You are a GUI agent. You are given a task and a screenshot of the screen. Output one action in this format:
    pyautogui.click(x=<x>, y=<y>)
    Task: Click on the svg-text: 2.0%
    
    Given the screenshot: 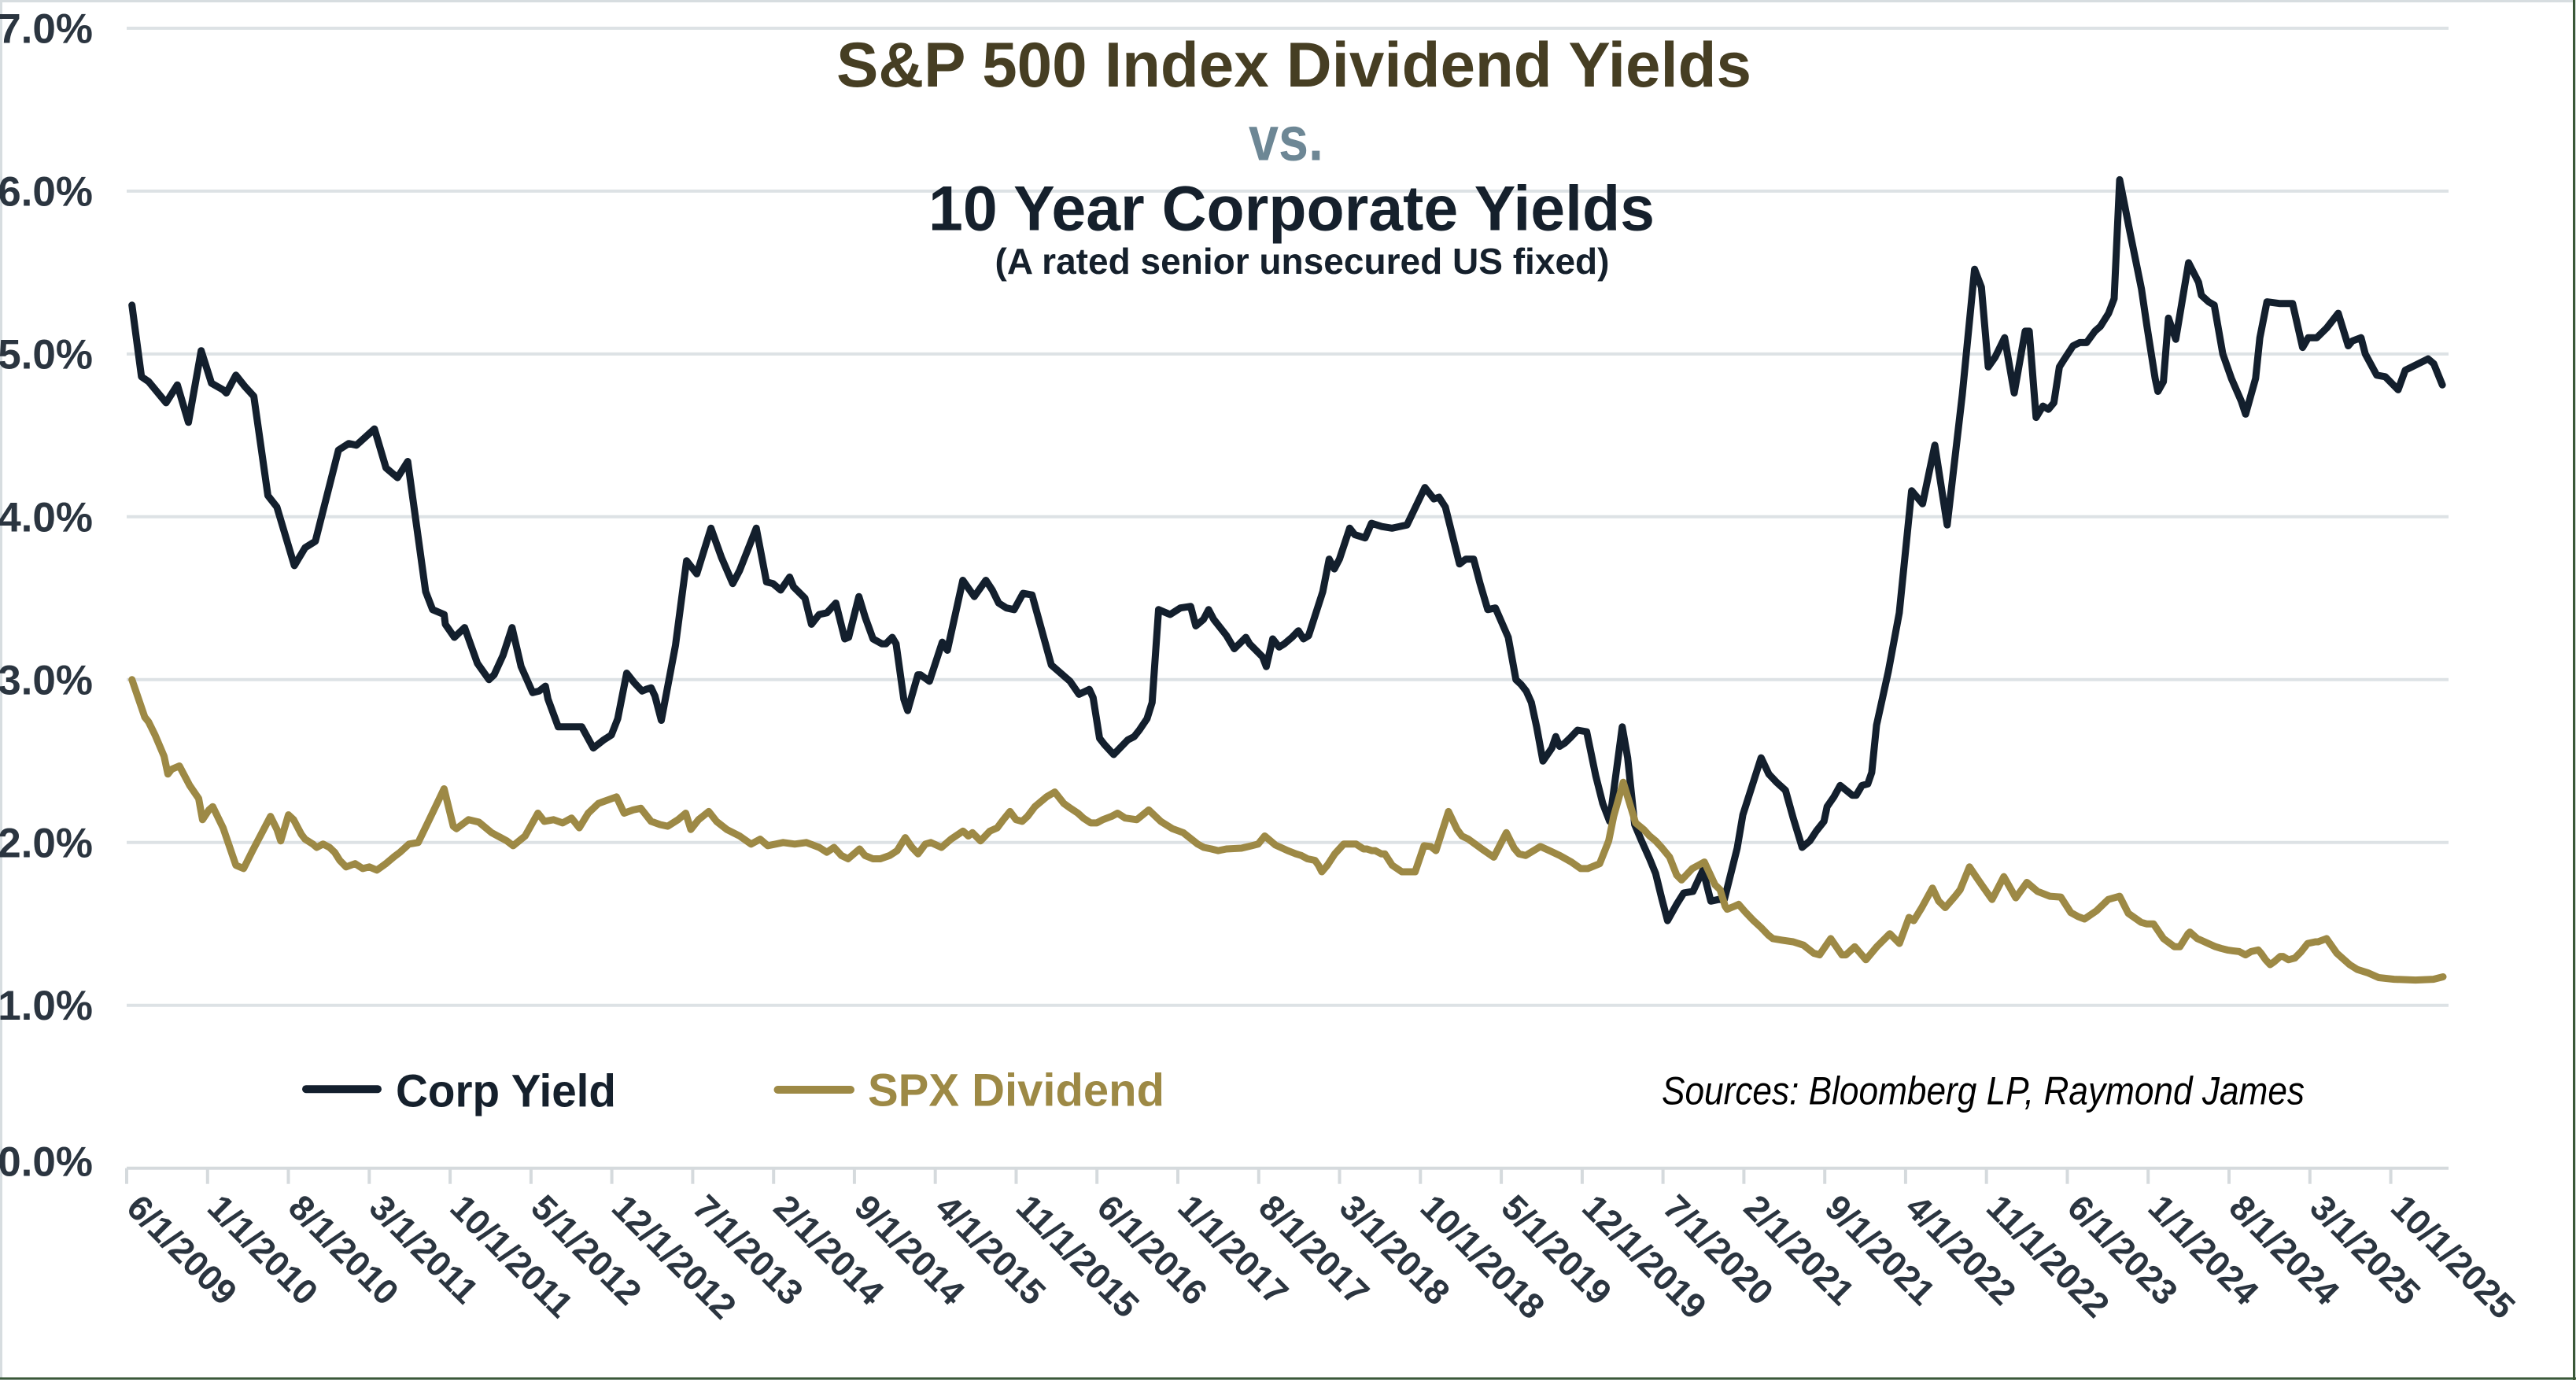 What is the action you would take?
    pyautogui.click(x=46, y=843)
    